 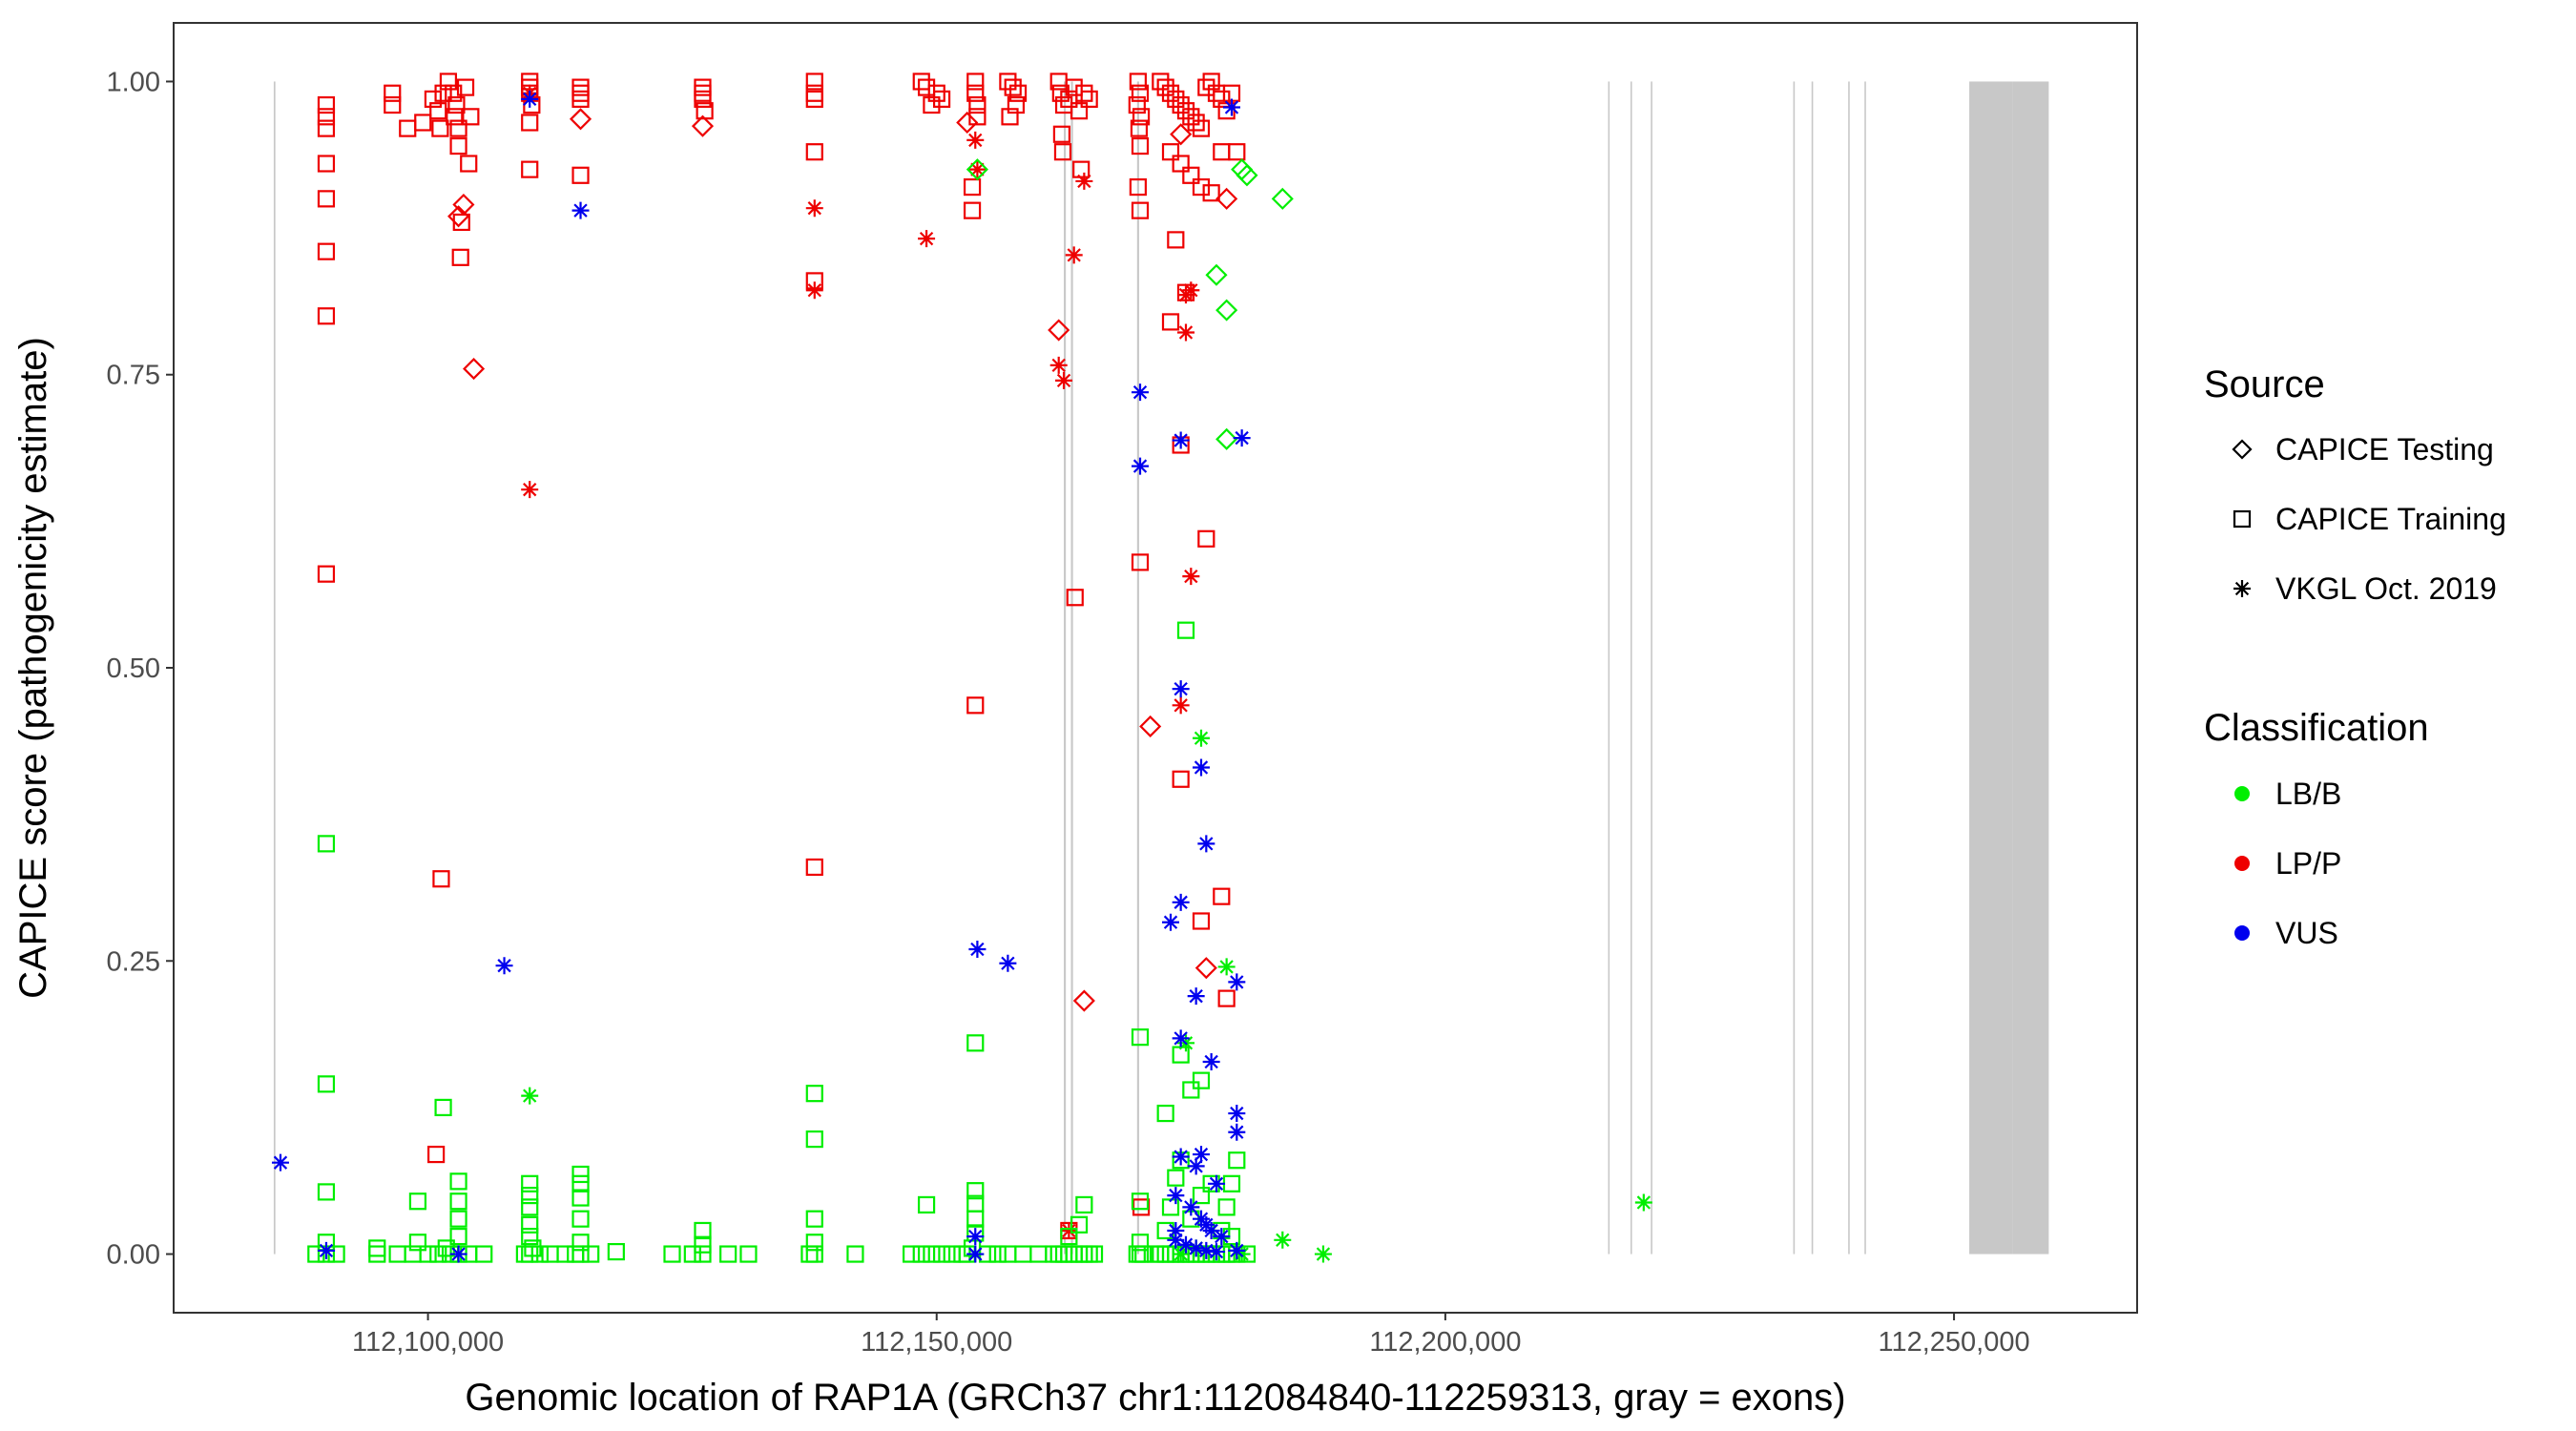 I want to click on legend-class-item-lbb: LB/B, so click(x=2287, y=794).